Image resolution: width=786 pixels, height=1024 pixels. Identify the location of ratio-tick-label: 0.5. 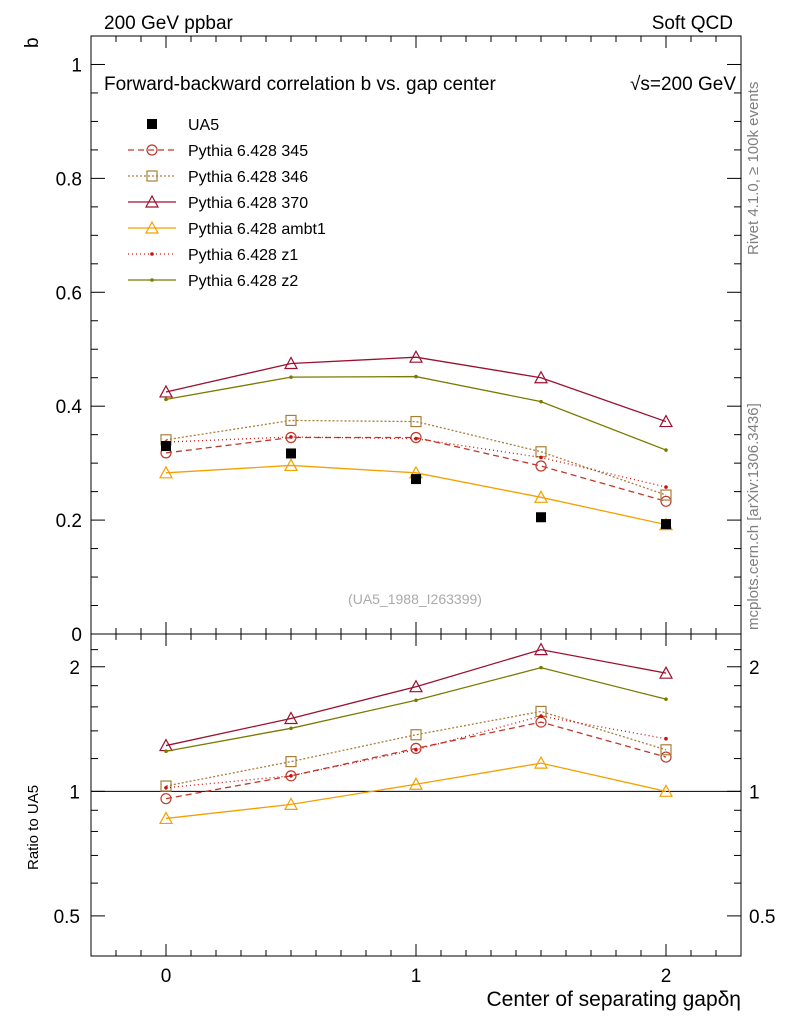
(67, 917).